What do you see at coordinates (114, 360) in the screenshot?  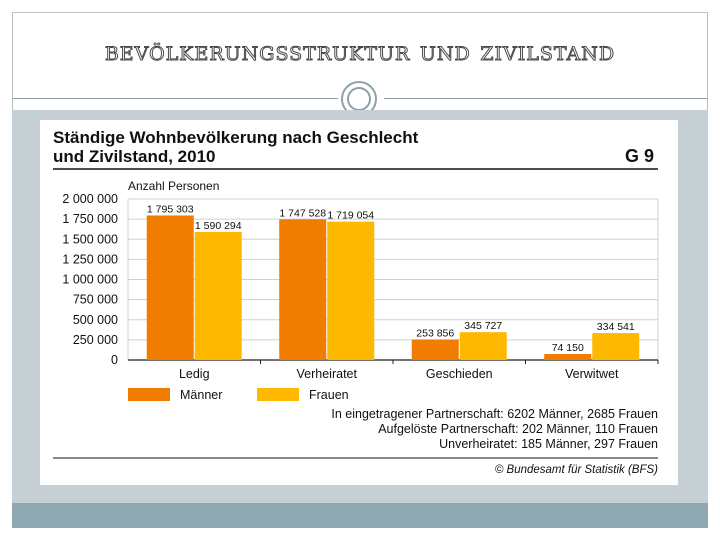 I see `y-tick-label: 0` at bounding box center [114, 360].